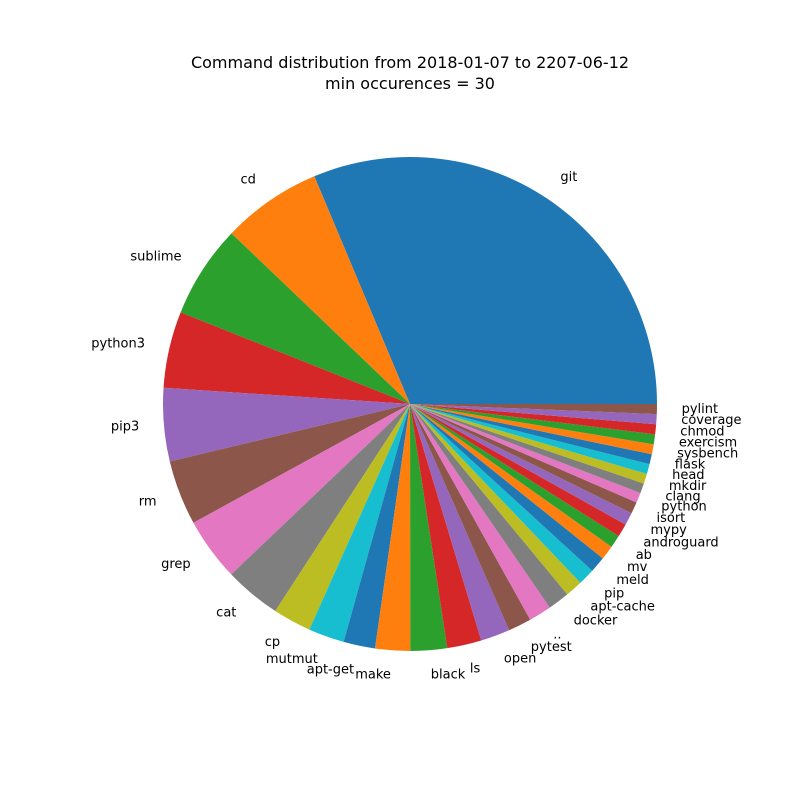 This screenshot has width=800, height=800. What do you see at coordinates (708, 442) in the screenshot?
I see `slice-label-exercism: exercism` at bounding box center [708, 442].